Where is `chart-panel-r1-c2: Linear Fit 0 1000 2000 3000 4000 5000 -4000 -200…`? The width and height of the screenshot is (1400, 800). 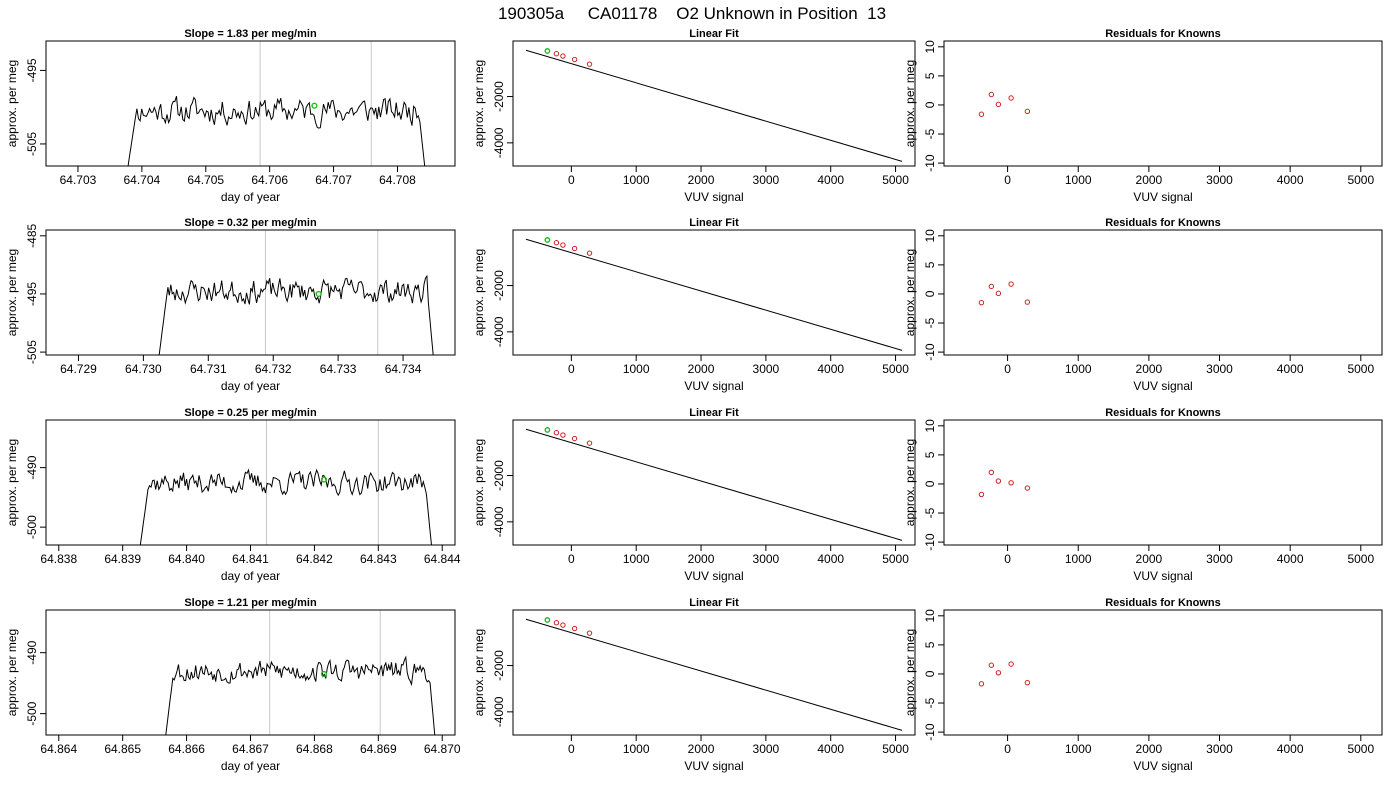
chart-panel-r1-c2: Linear Fit 0 1000 2000 3000 4000 5000 -4000 -200… is located at coordinates (694, 116).